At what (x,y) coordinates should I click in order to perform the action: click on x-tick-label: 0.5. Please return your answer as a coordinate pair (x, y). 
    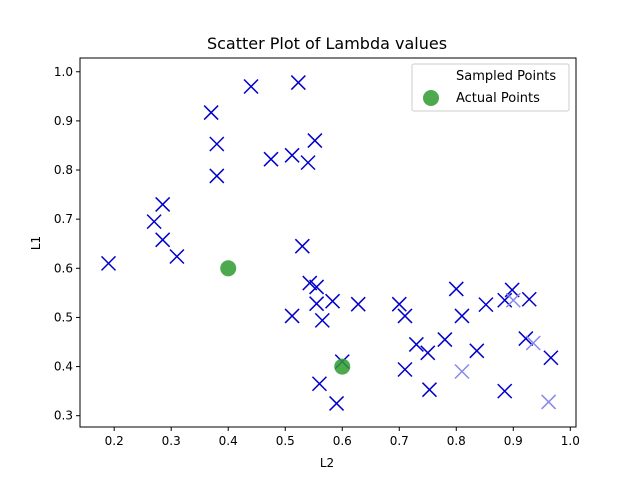
    Looking at the image, I should click on (285, 441).